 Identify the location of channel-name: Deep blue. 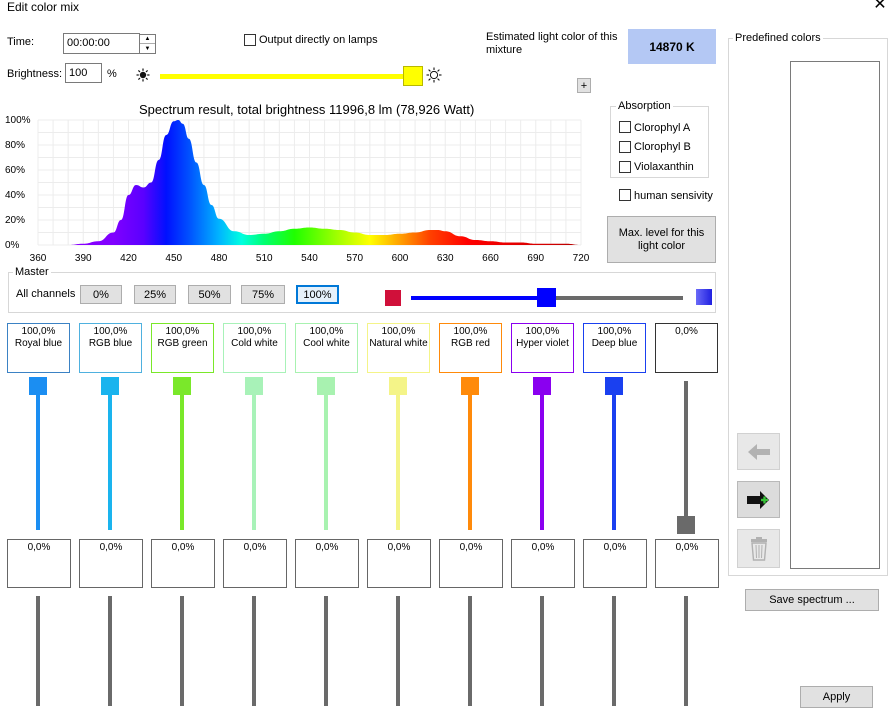
(614, 343).